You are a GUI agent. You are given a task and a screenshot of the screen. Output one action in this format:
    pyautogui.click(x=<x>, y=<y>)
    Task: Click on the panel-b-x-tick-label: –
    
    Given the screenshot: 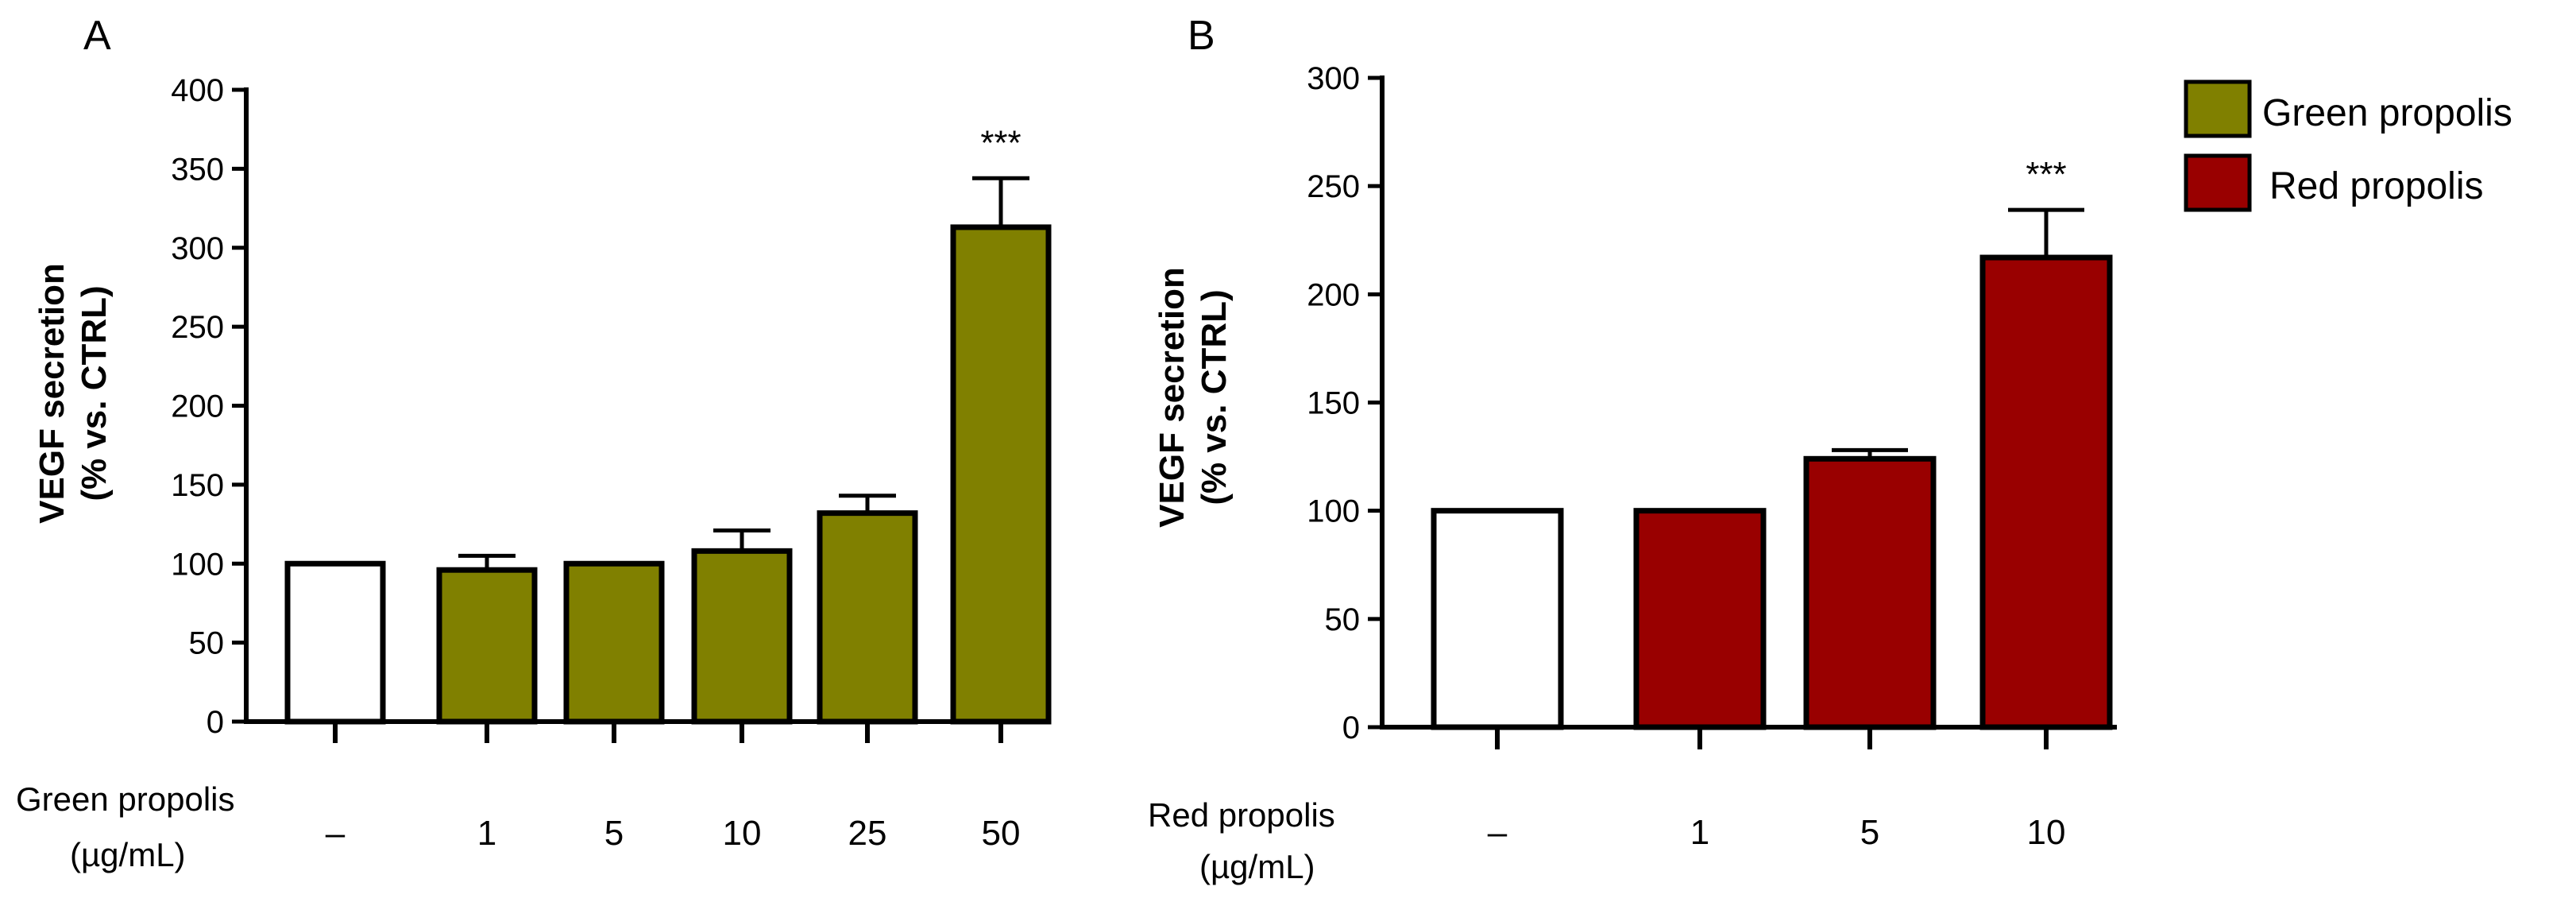 What is the action you would take?
    pyautogui.click(x=1498, y=832)
    